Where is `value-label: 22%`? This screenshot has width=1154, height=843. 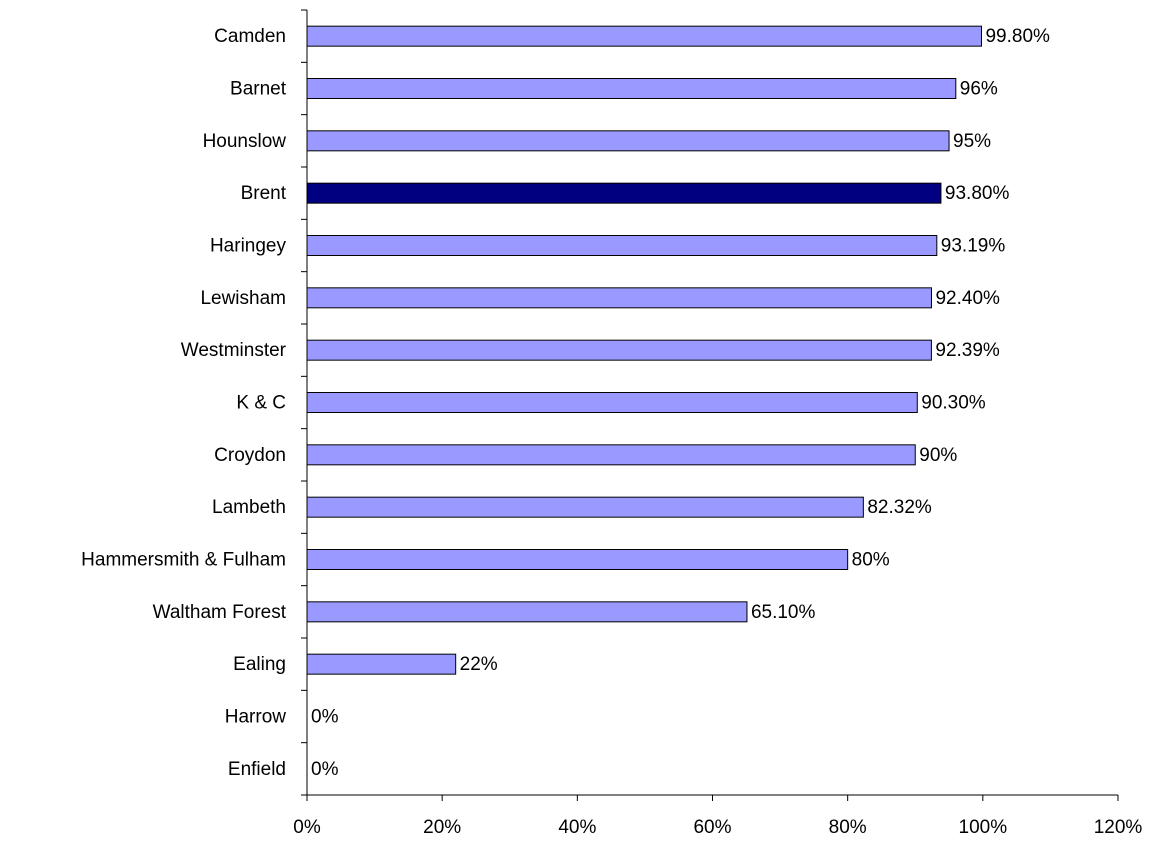 value-label: 22% is located at coordinates (479, 664).